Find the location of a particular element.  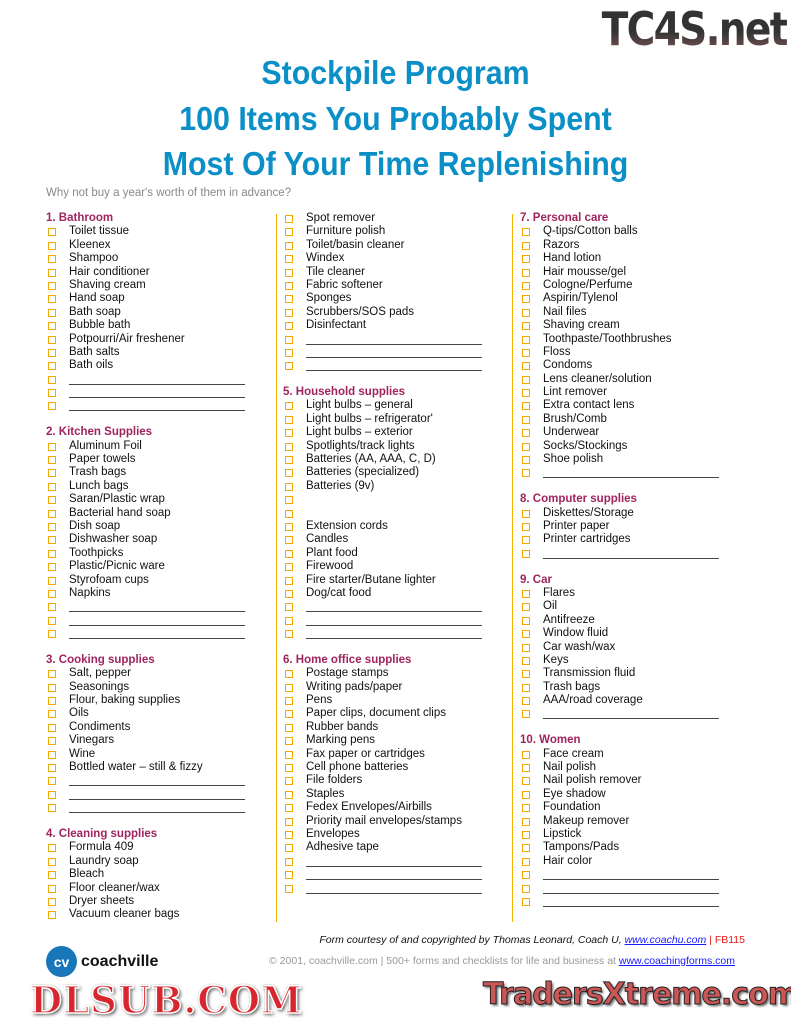

coachingforms-link: www.coachingforms.com is located at coordinates (676, 961).